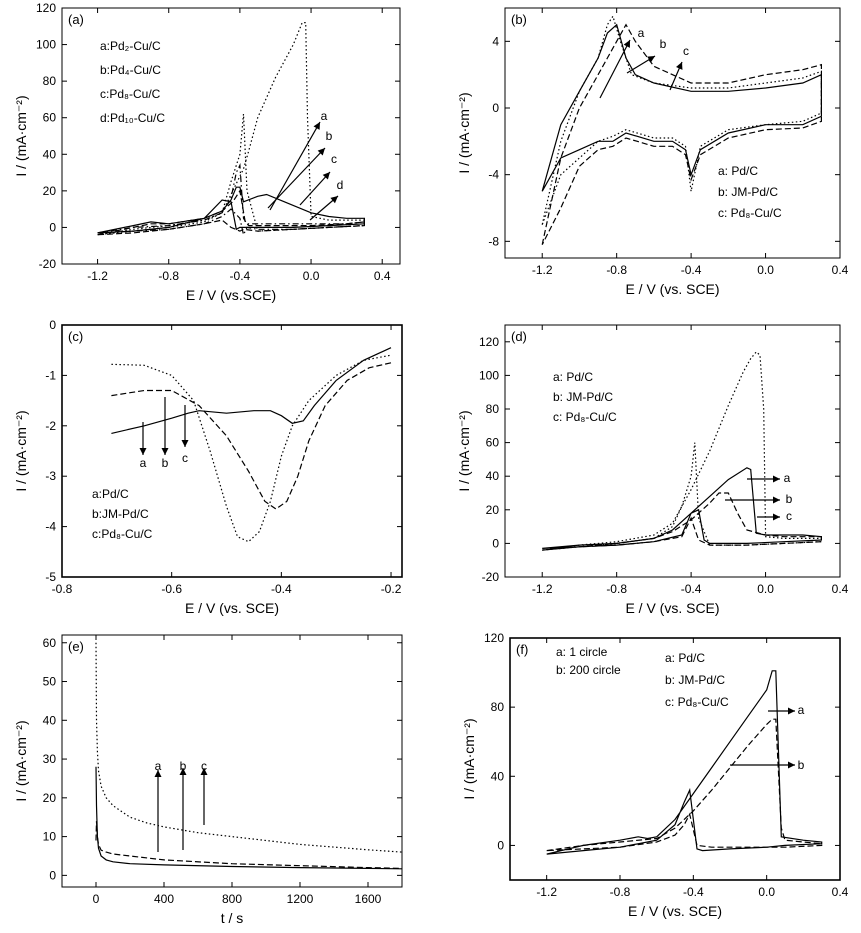  Describe the element at coordinates (50, 426) in the screenshot. I see `y-tick-label: -2` at that location.